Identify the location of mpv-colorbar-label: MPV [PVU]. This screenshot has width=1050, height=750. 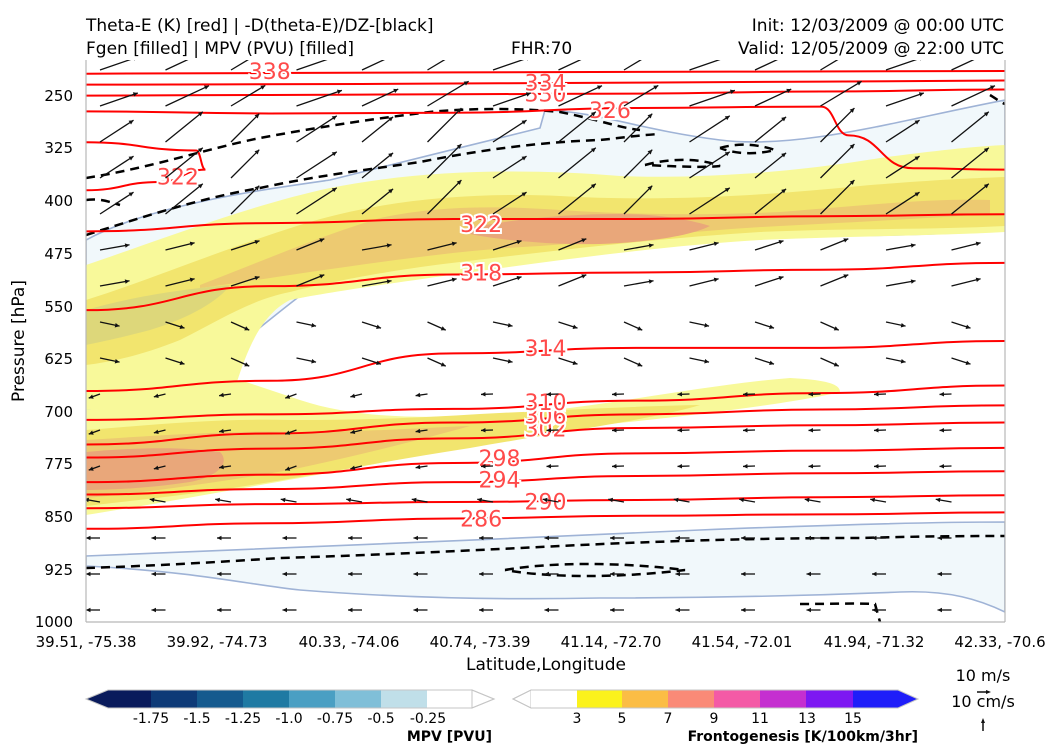
(449, 737).